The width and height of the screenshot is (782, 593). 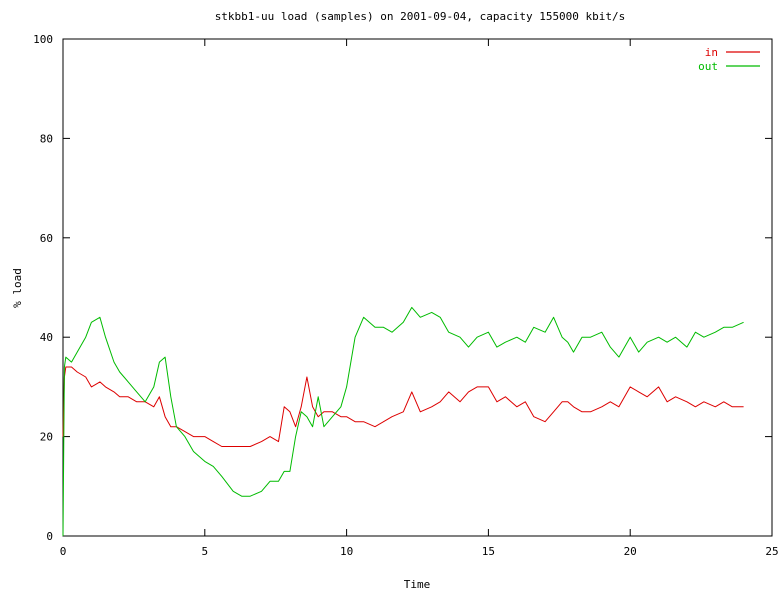 I want to click on x-tick-label: 10, so click(x=346, y=551).